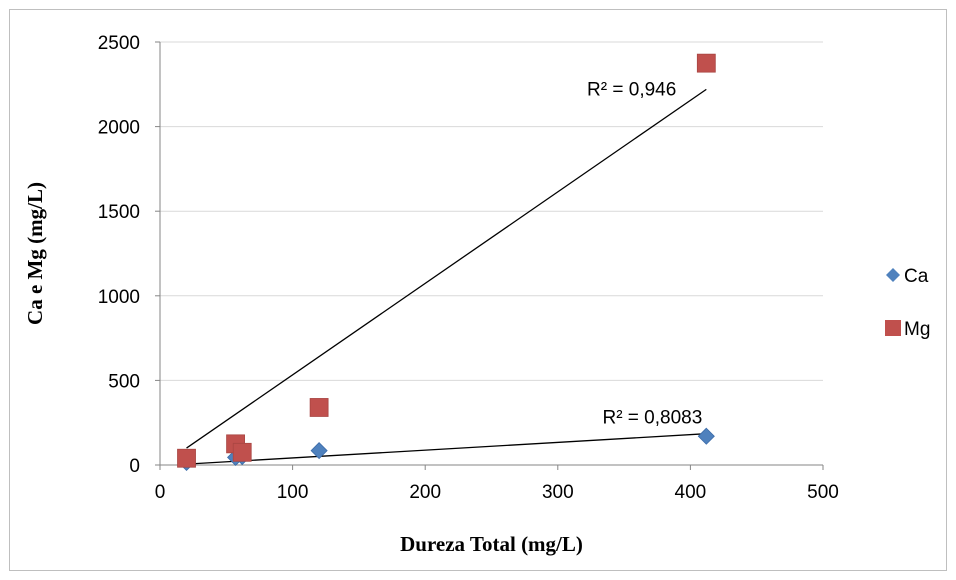  What do you see at coordinates (644, 253) in the screenshot?
I see `r2-annotations: R² = 0,8083 R² = 0,946` at bounding box center [644, 253].